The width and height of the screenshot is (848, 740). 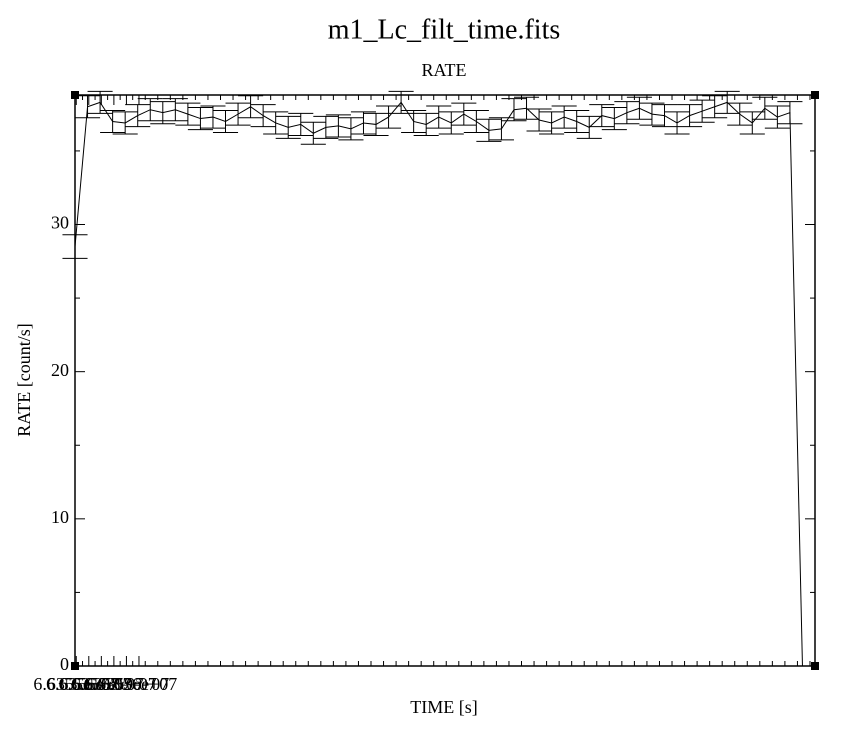 I want to click on x-tick-label: 6.6357e+07, so click(x=102, y=684).